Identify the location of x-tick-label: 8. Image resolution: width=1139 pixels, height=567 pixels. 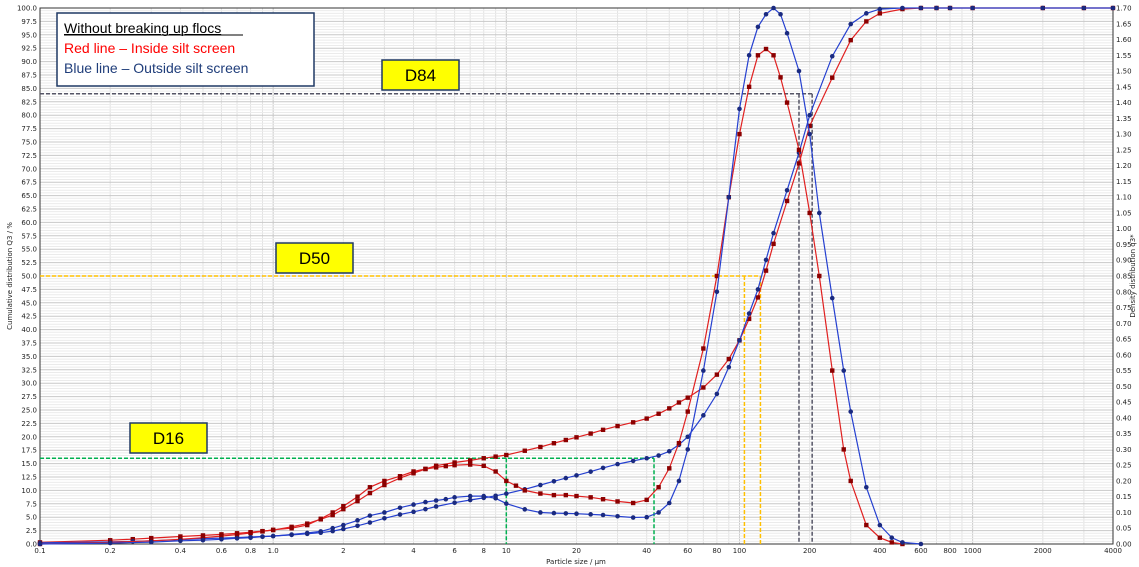
(483, 551).